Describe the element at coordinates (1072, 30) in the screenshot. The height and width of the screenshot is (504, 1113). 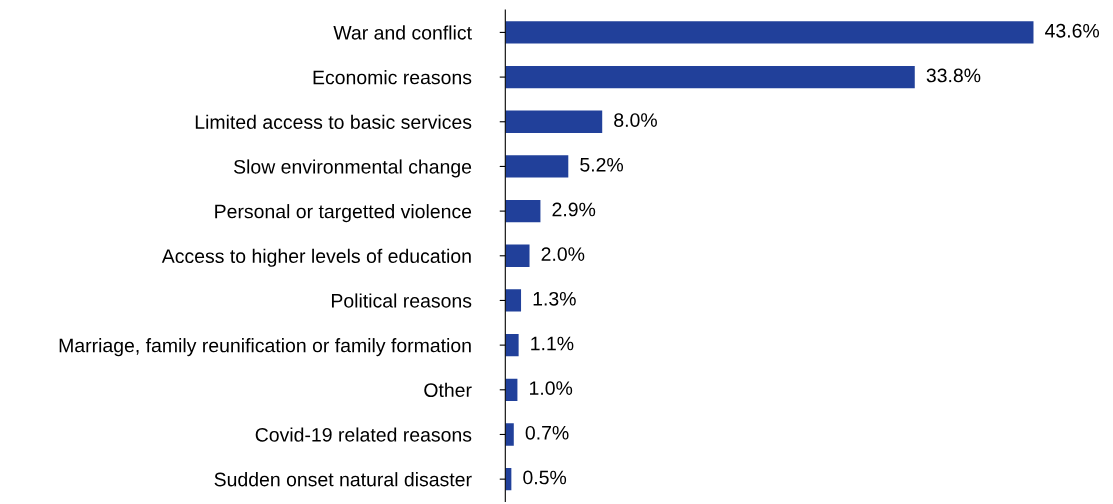
I see `data-label: 43.6%` at that location.